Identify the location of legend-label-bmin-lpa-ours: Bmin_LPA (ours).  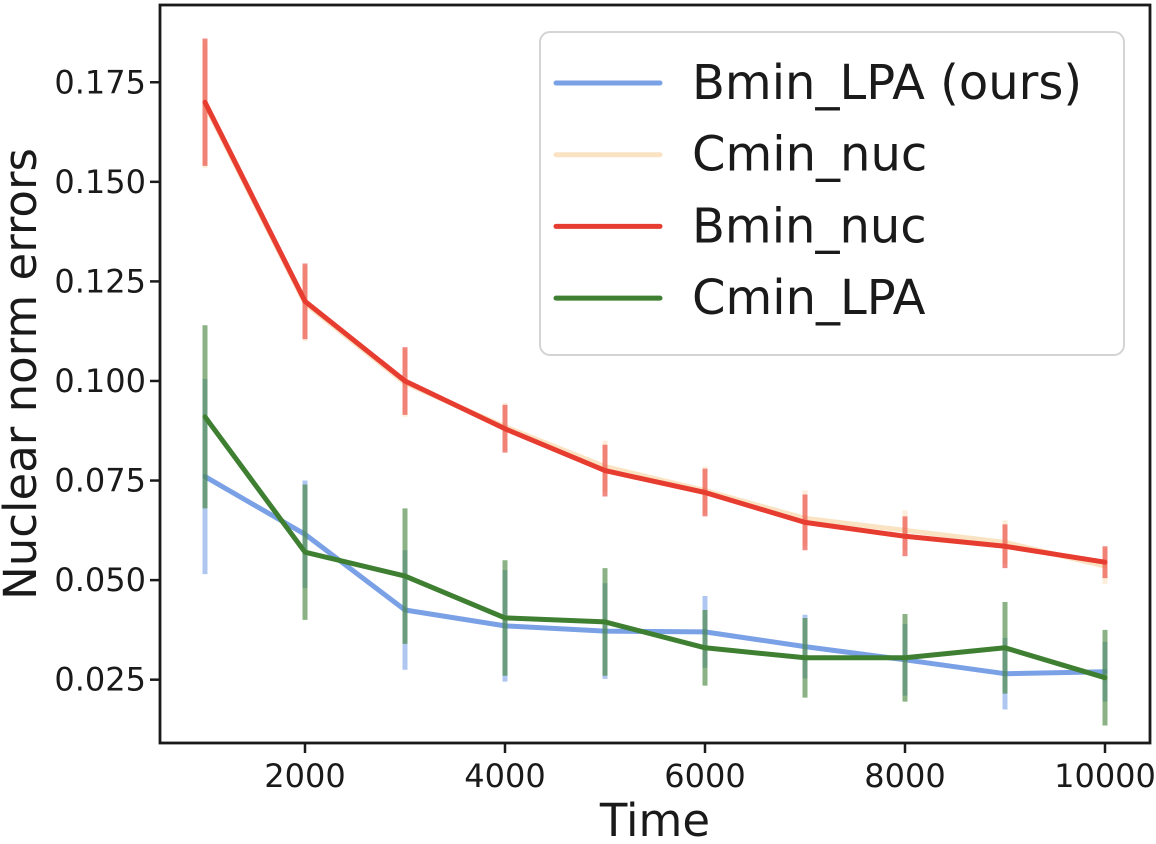
(887, 83).